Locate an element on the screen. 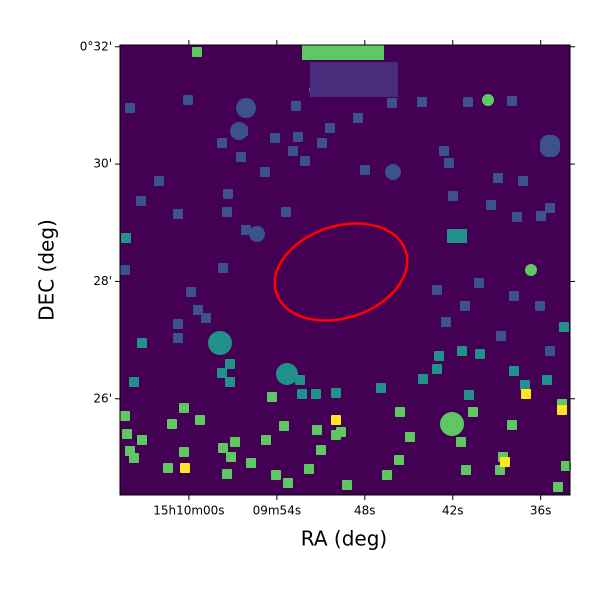 This screenshot has height=604, width=600. aperture-ellipse is located at coordinates (341, 272).